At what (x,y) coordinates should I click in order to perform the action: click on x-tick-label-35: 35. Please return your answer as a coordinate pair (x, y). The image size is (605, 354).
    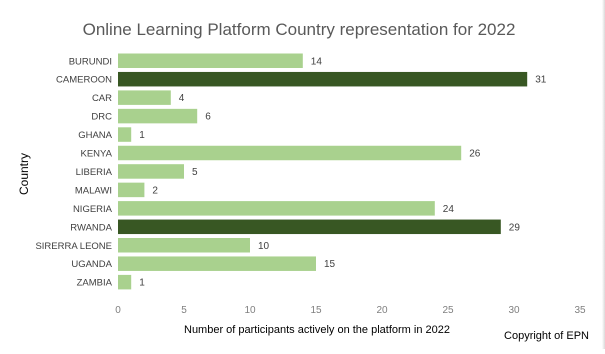
    Looking at the image, I should click on (580, 310).